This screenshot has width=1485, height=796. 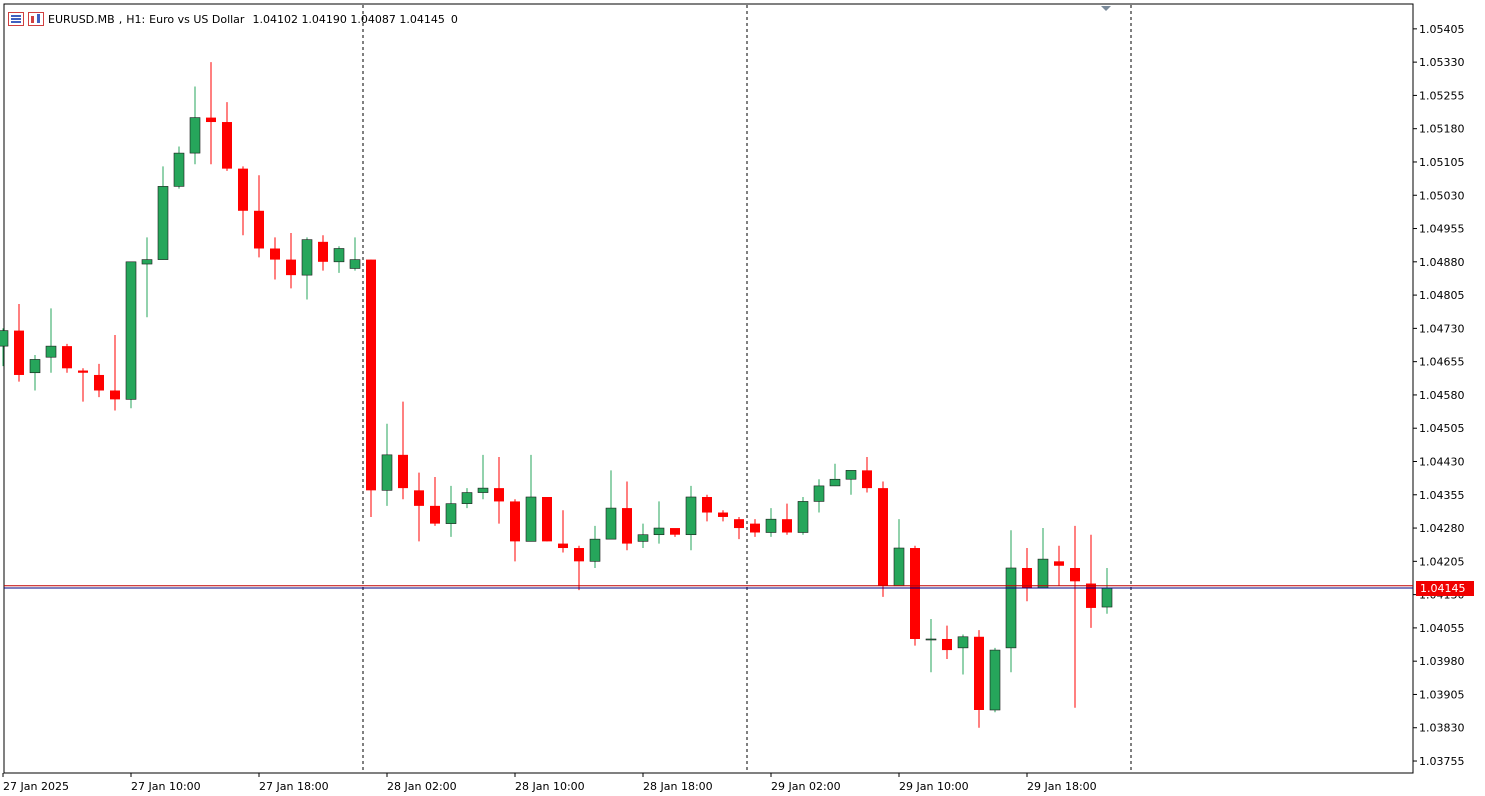 What do you see at coordinates (1442, 728) in the screenshot?
I see `y-tick-label: 1.03830` at bounding box center [1442, 728].